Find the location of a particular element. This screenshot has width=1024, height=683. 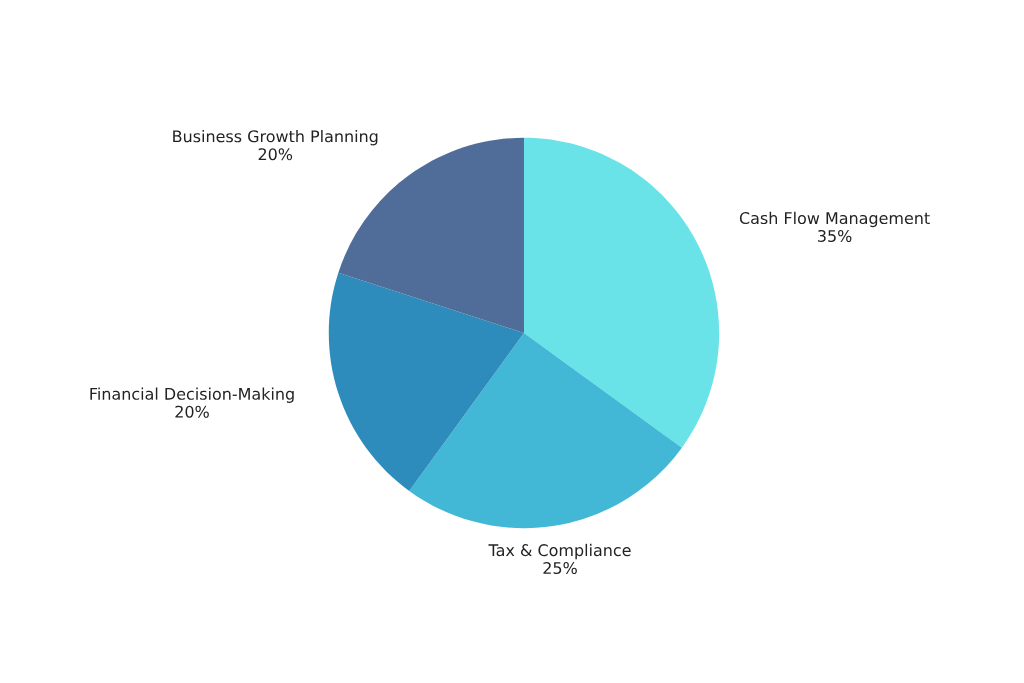

slice-label: Financial Decision-Making is located at coordinates (192, 395).